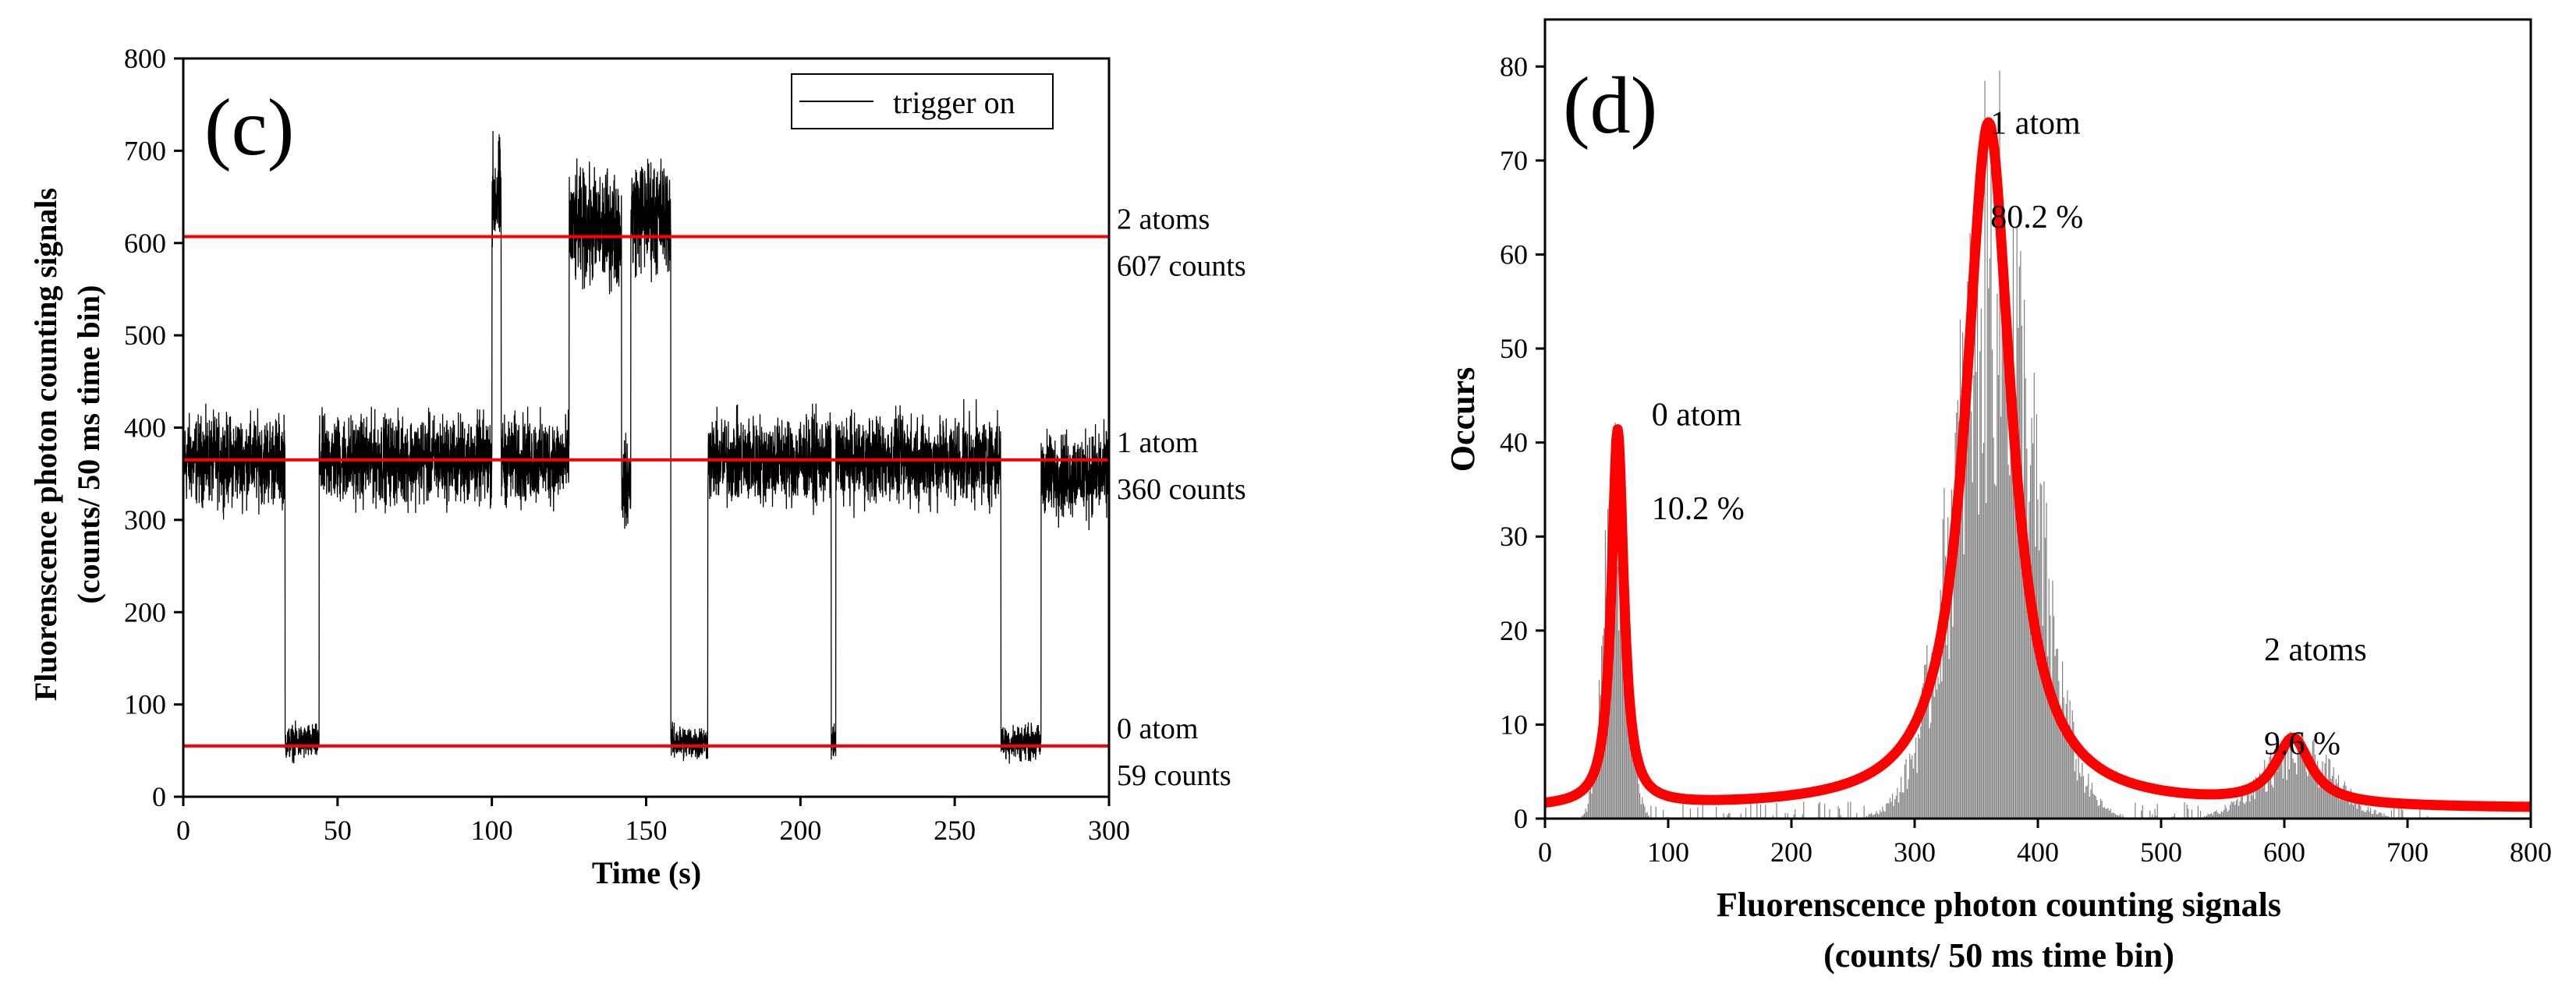 The width and height of the screenshot is (2576, 994). What do you see at coordinates (2407, 852) in the screenshot?
I see `x-tick-label-d: 700` at bounding box center [2407, 852].